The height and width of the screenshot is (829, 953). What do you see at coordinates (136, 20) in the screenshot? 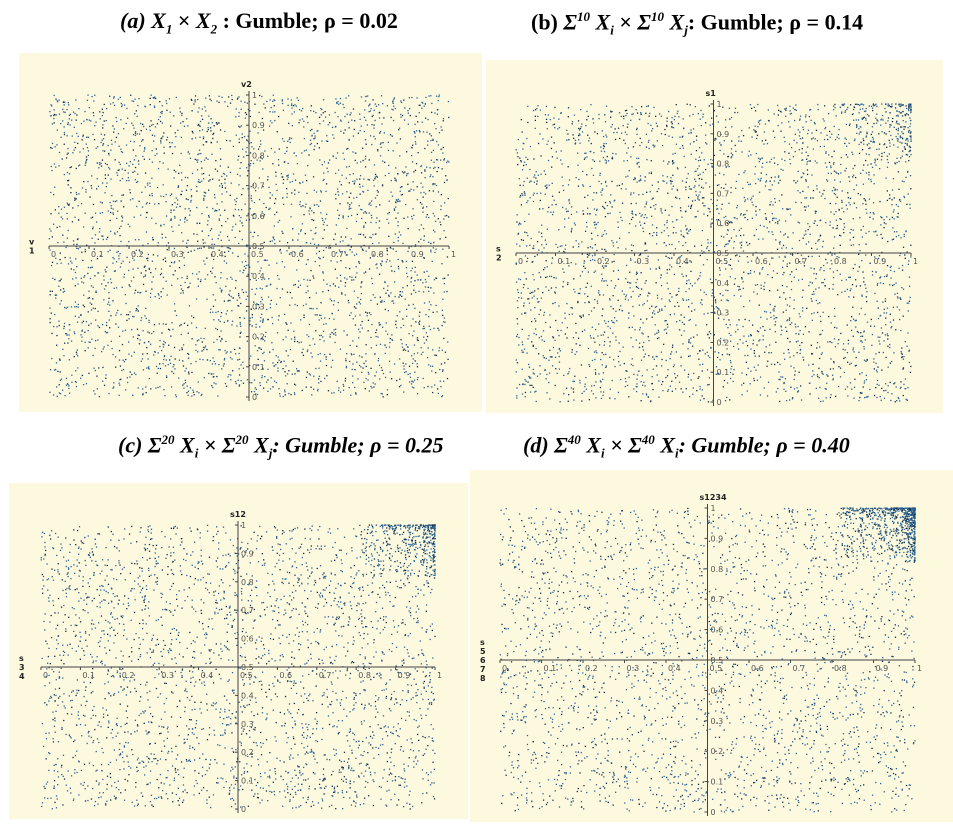
I see `caption-a-prefix: (a)` at bounding box center [136, 20].